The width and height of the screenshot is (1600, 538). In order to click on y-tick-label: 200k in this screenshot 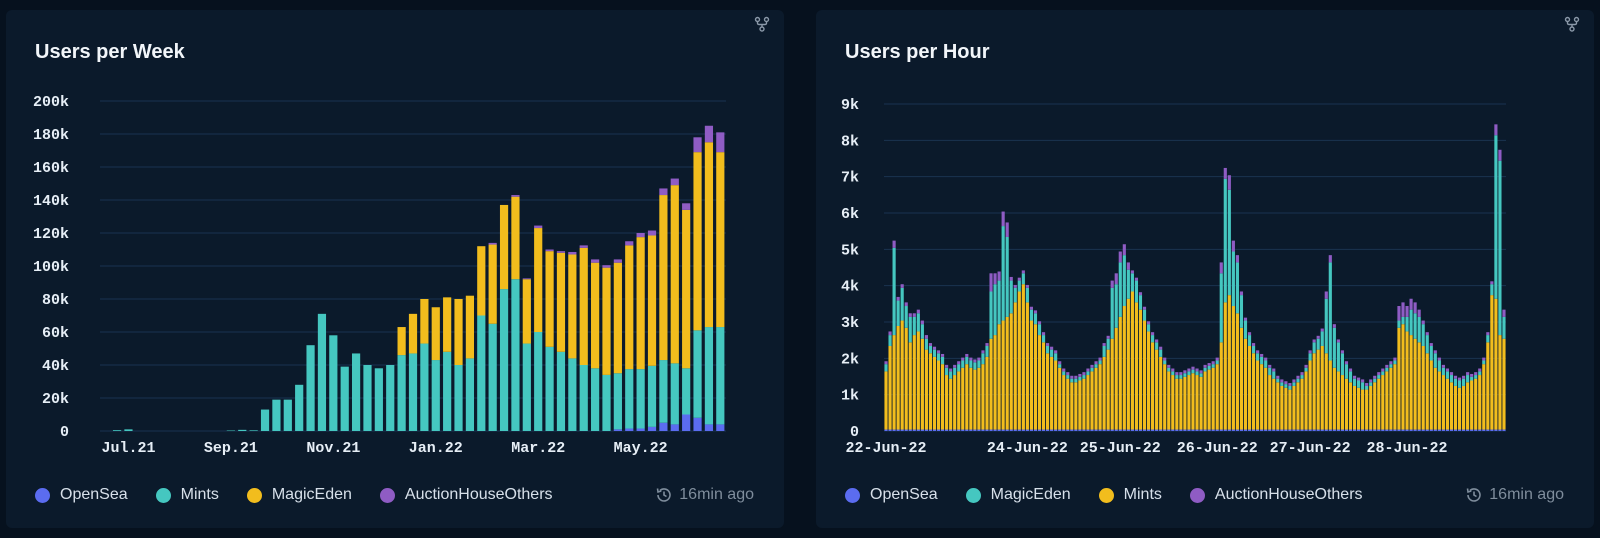, I will do `click(51, 102)`.